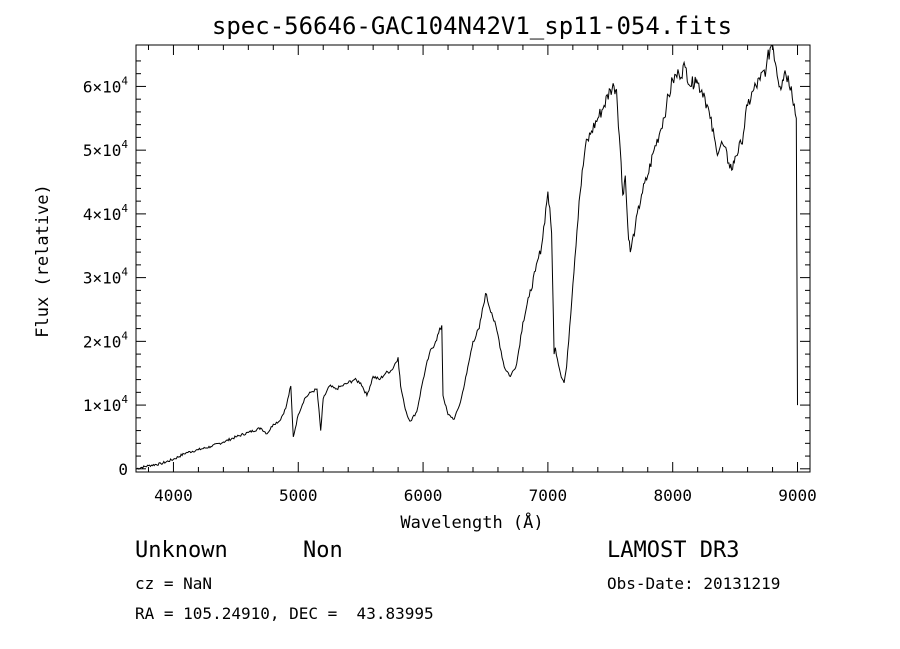  What do you see at coordinates (423, 495) in the screenshot?
I see `x-tick-label: 6000` at bounding box center [423, 495].